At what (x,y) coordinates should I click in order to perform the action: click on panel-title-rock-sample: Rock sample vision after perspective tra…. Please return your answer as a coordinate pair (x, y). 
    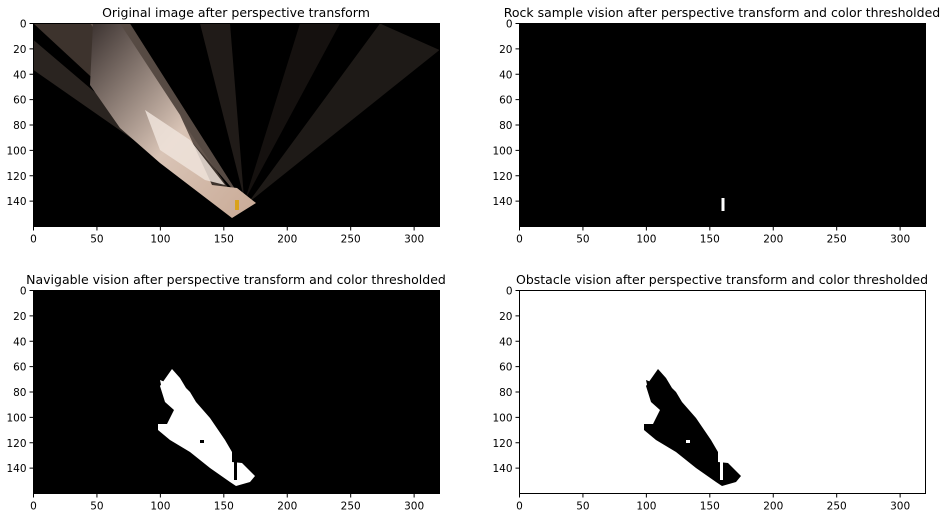
    Looking at the image, I should click on (722, 12).